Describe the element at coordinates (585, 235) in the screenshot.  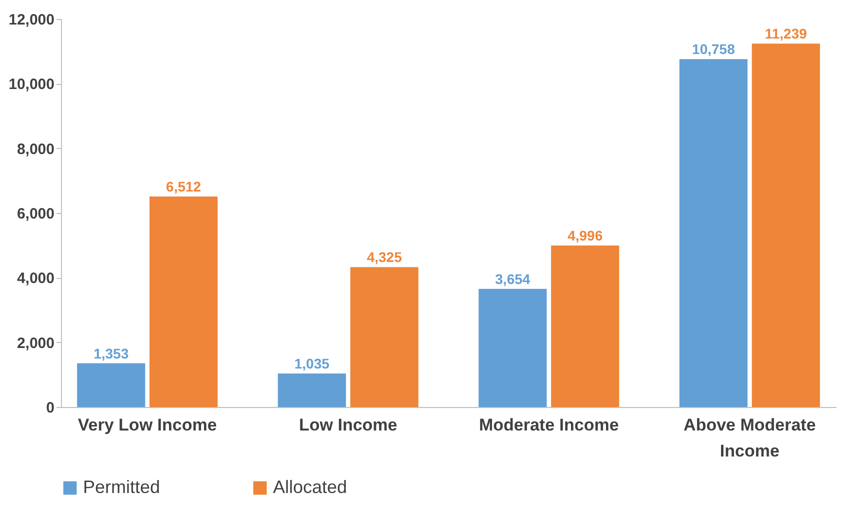
I see `data-label: 4,996` at that location.